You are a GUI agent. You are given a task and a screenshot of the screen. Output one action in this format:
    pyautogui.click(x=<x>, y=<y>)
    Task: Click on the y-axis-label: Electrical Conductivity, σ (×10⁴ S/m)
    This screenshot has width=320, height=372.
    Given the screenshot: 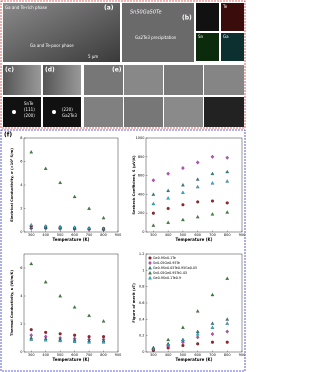 What is the action you would take?
    pyautogui.click(x=12, y=185)
    